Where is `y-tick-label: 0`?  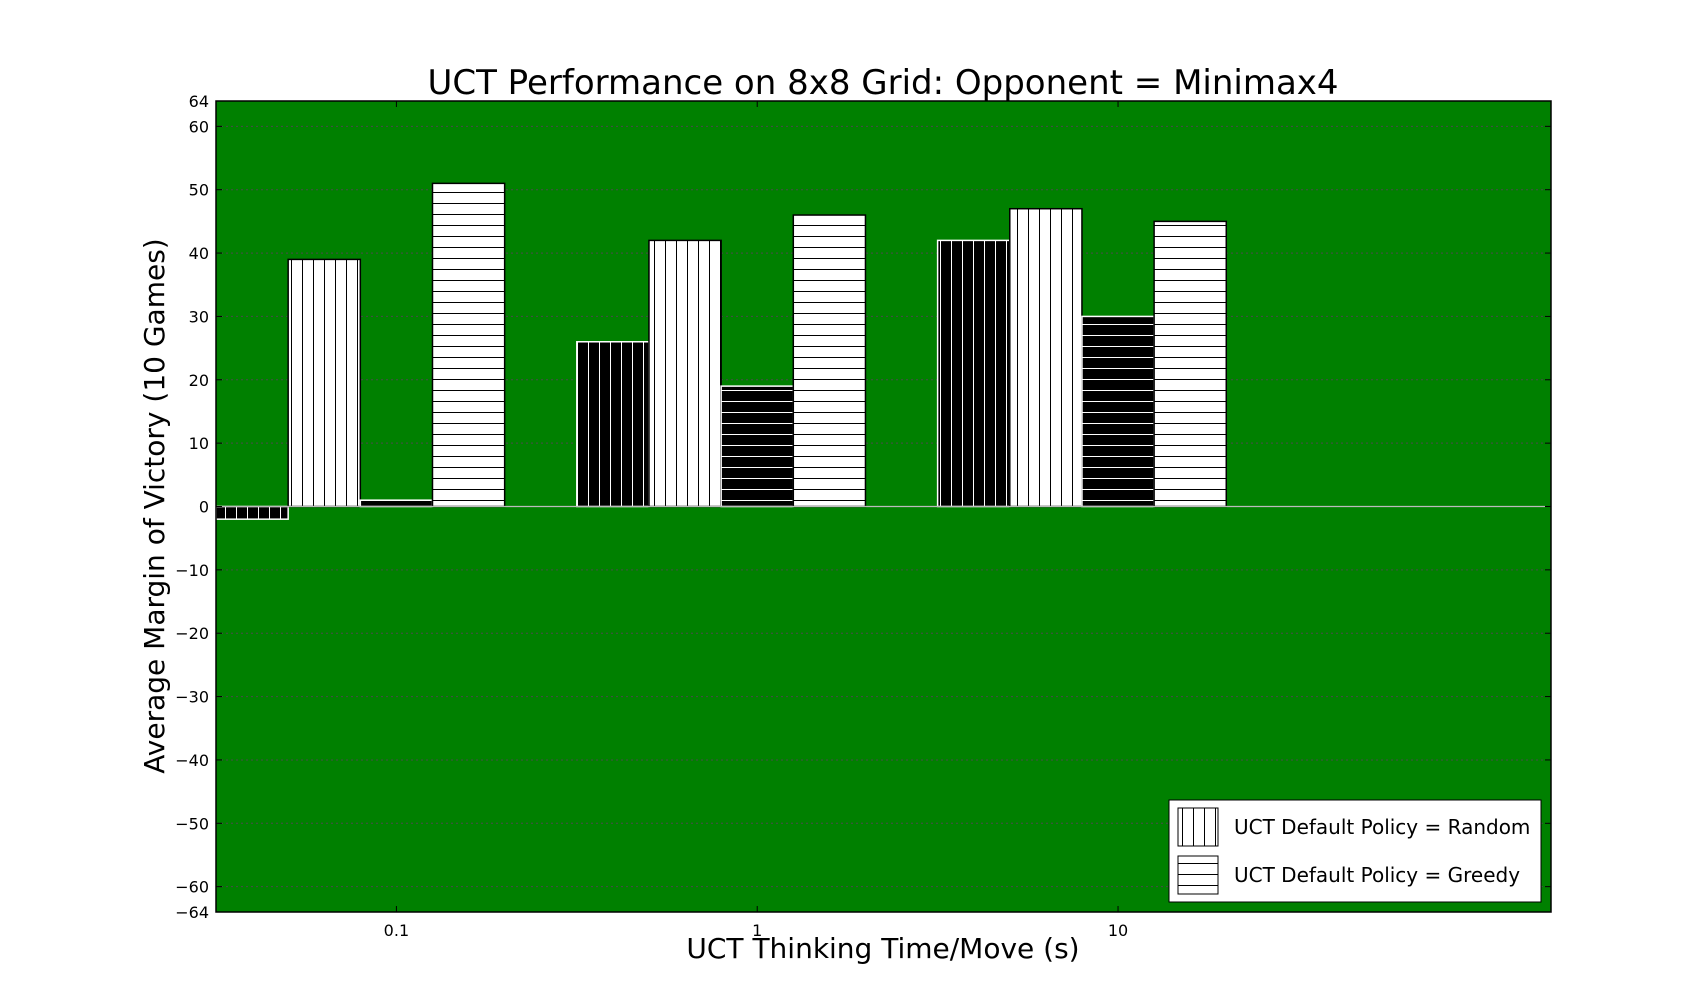
y-tick-label: 0 is located at coordinates (204, 507).